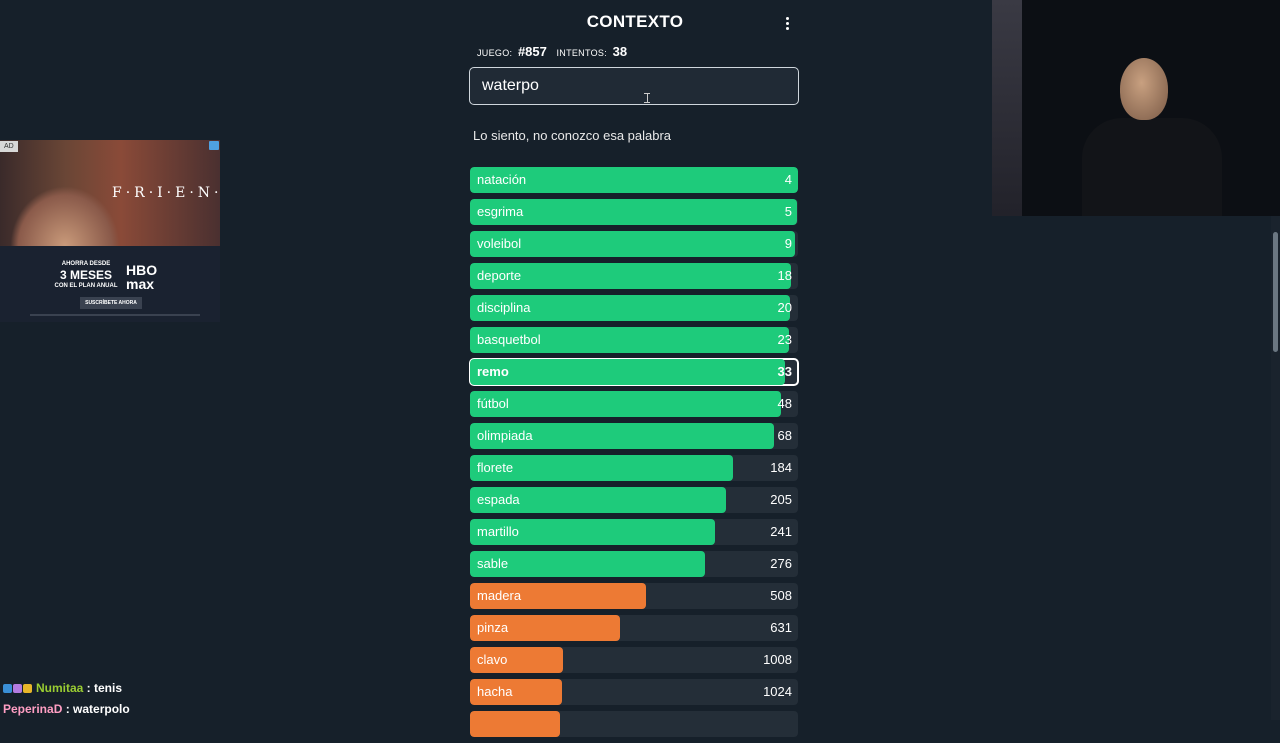 This screenshot has width=1280, height=743. I want to click on guess-rank: 1008, so click(777, 659).